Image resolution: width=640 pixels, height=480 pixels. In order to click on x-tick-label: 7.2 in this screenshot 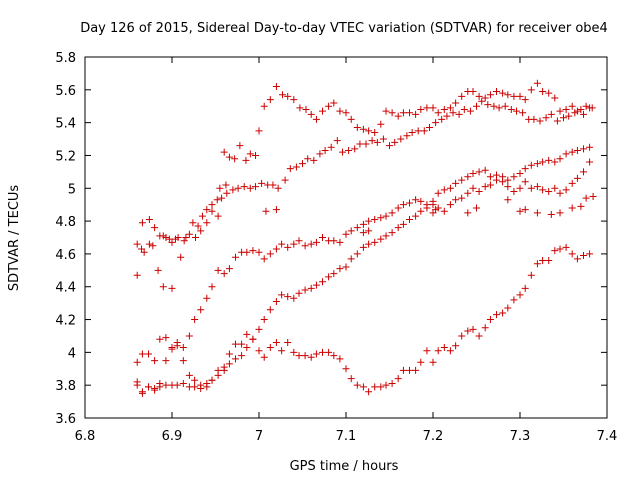, I will do `click(433, 436)`.